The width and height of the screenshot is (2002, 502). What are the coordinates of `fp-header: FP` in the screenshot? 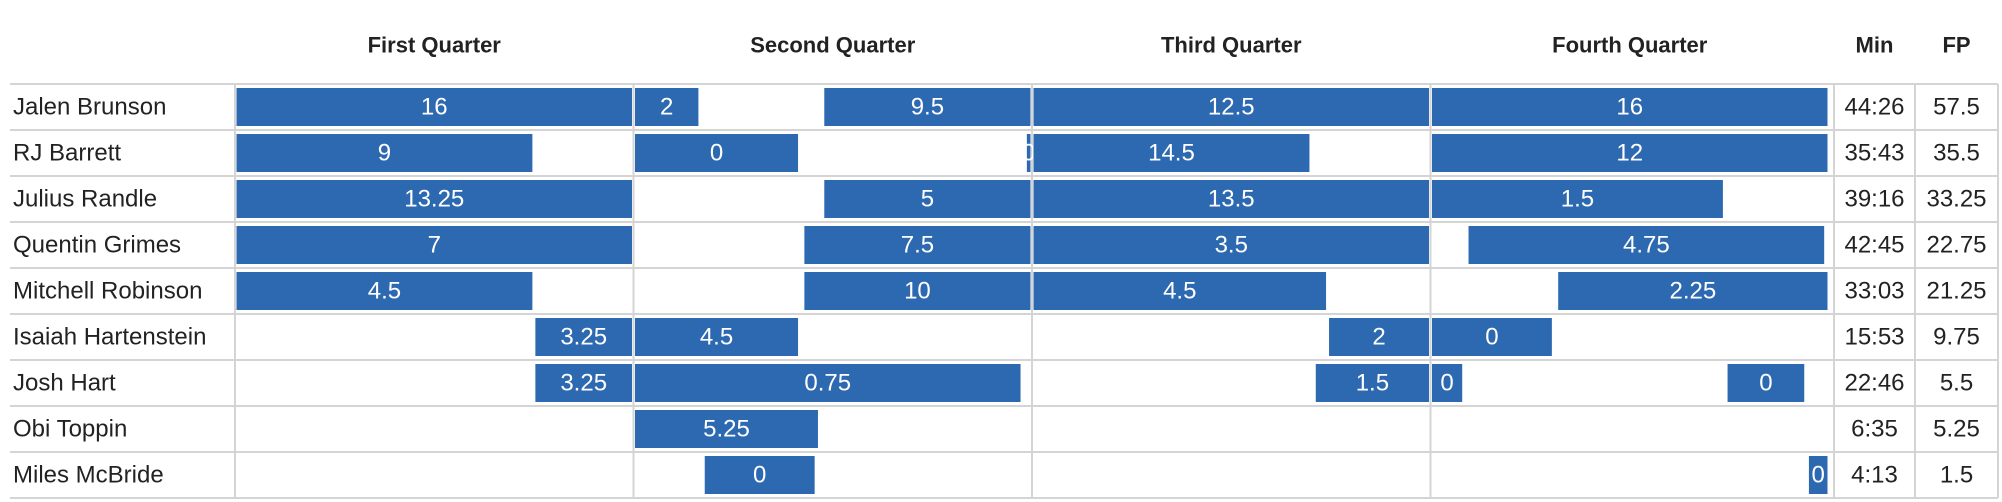 It's located at (1956, 45).